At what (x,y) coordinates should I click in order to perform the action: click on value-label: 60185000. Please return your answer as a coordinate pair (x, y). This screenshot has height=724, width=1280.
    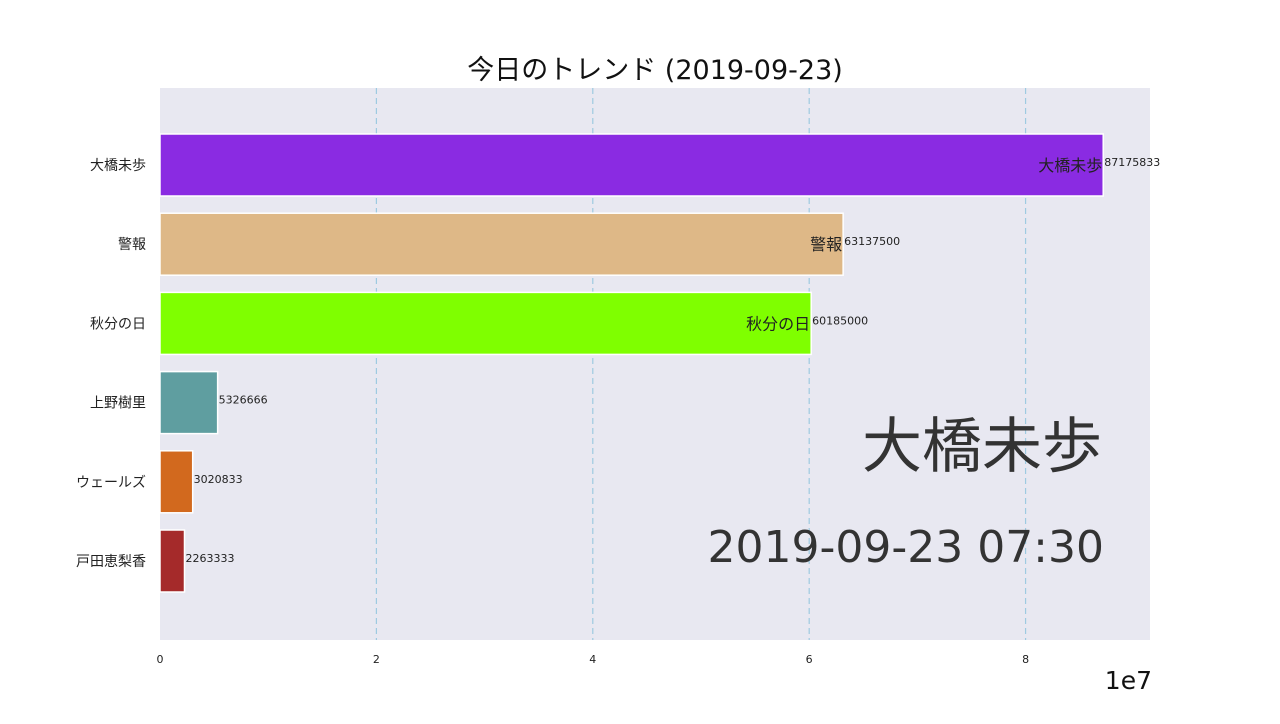
    Looking at the image, I should click on (840, 320).